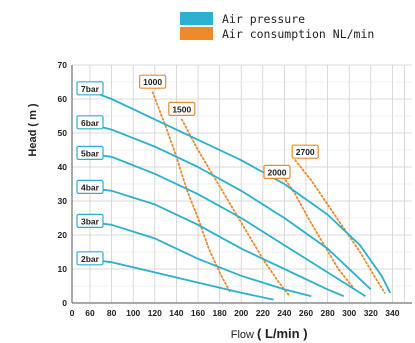  I want to click on x-tick-label: 200, so click(241, 313).